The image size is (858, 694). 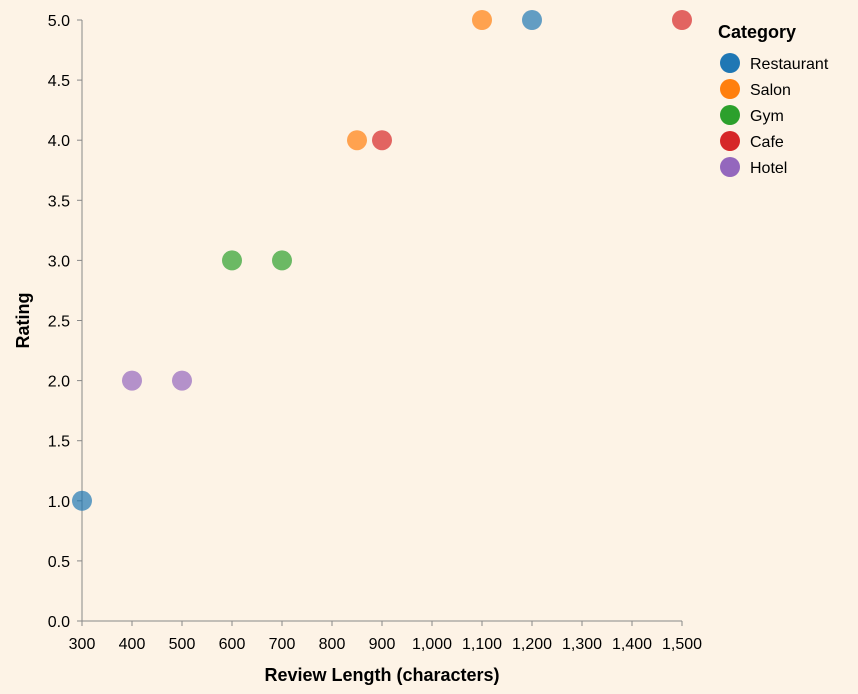 What do you see at coordinates (768, 168) in the screenshot?
I see `legend-label-hotel: Hotel` at bounding box center [768, 168].